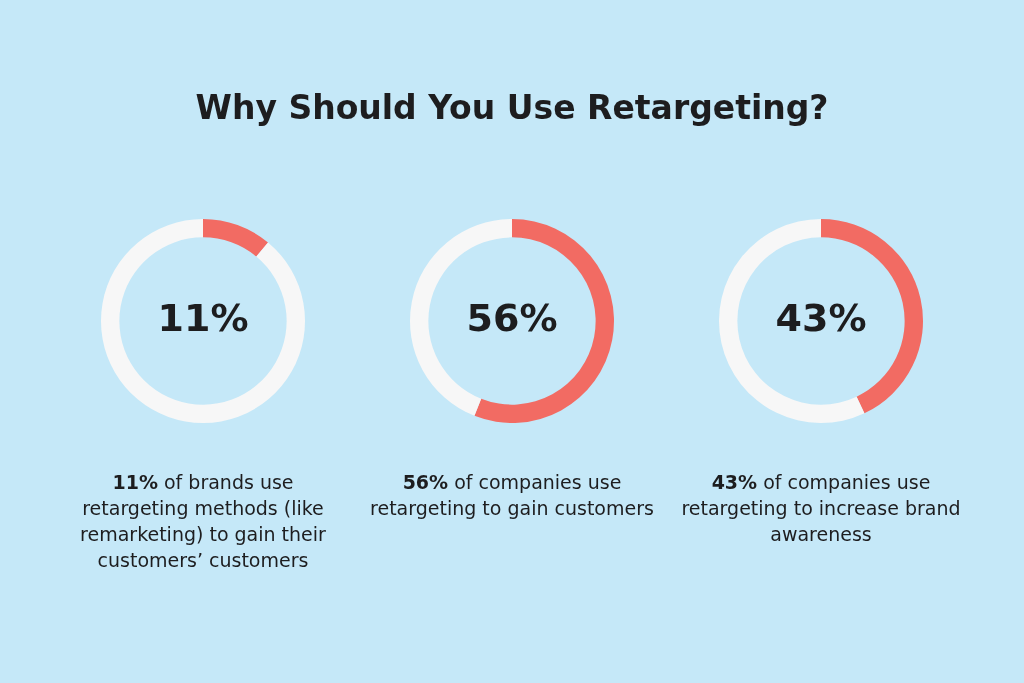 The image size is (1024, 683). Describe the element at coordinates (821, 317) in the screenshot. I see `data-label: 43%` at that location.